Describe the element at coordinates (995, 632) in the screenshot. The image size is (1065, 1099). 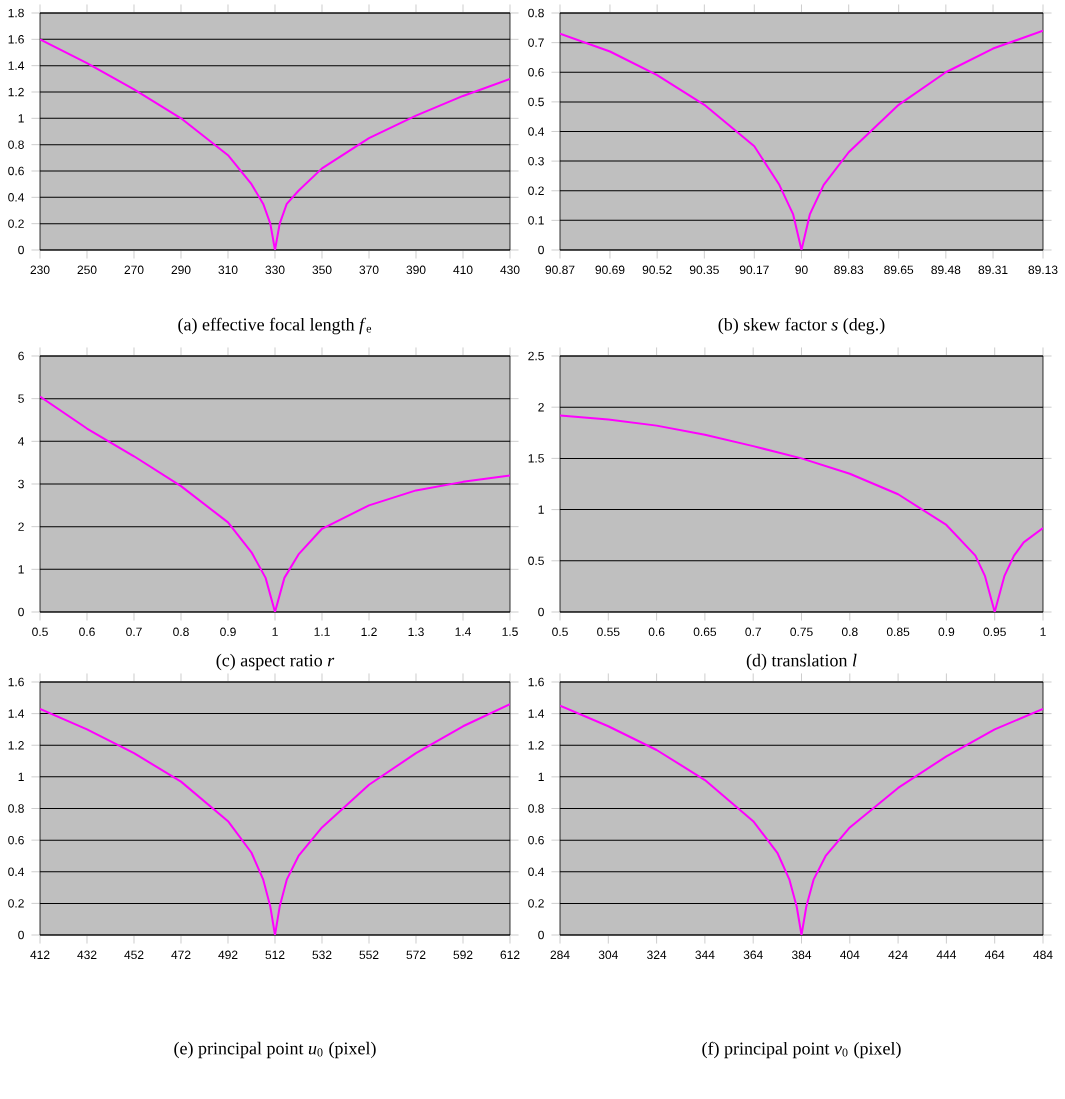
I see `x-tick-label: 0.95` at that location.